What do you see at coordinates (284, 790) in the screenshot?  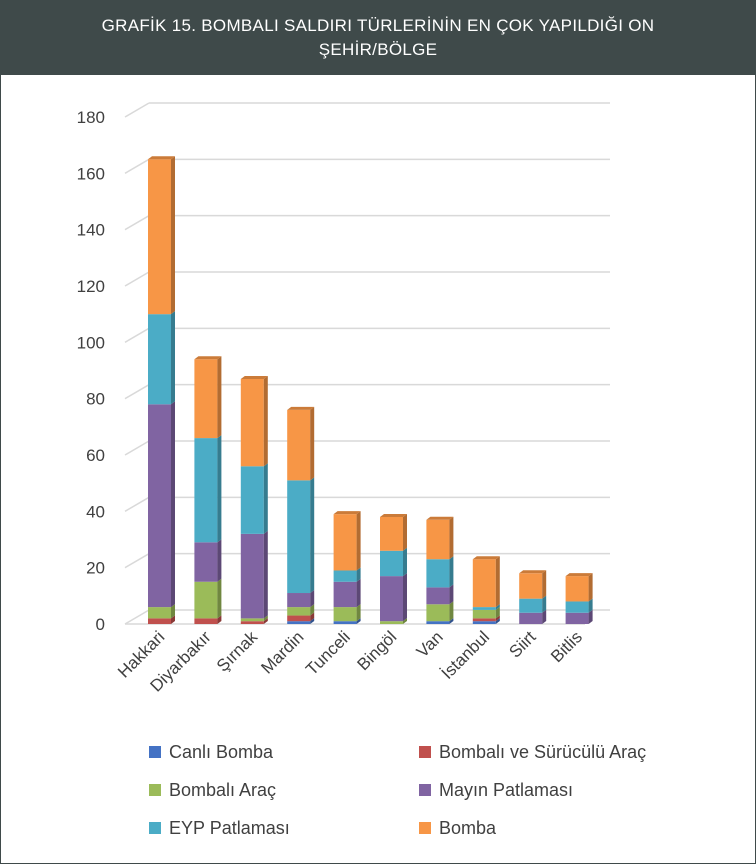 I see `legend-item: Bombalı Araç` at bounding box center [284, 790].